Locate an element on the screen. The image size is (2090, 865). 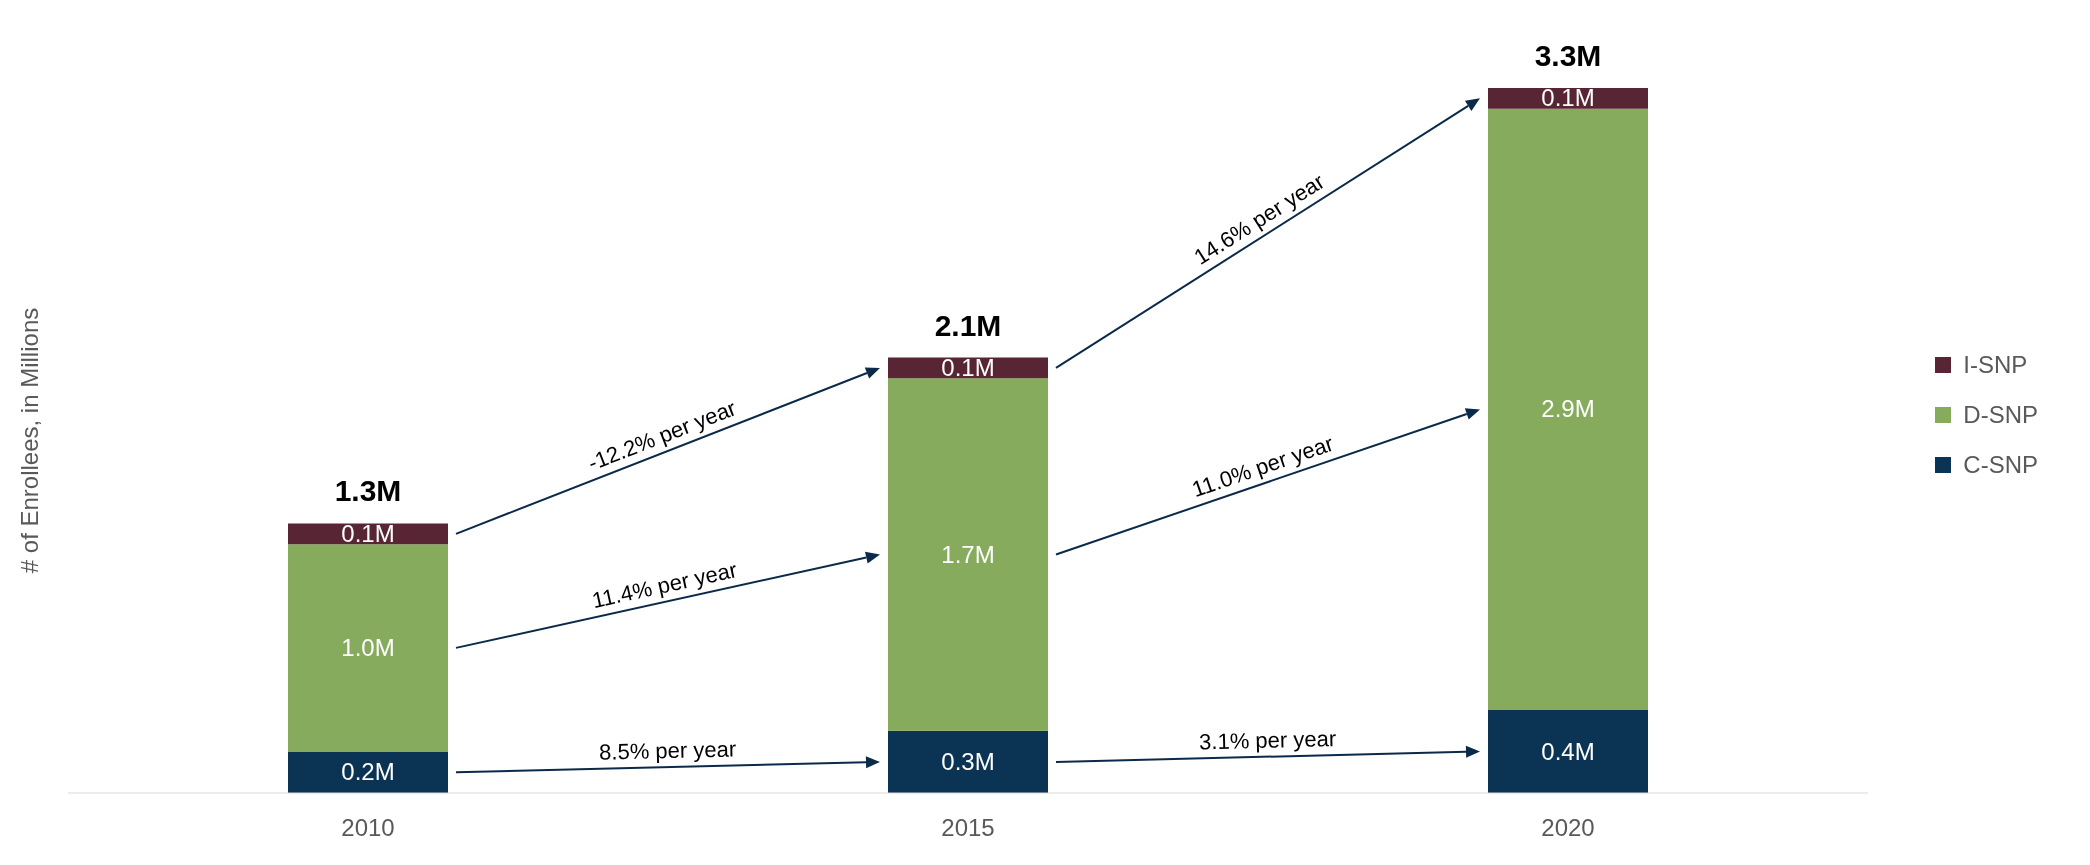
data-label: 0.3M is located at coordinates (968, 761).